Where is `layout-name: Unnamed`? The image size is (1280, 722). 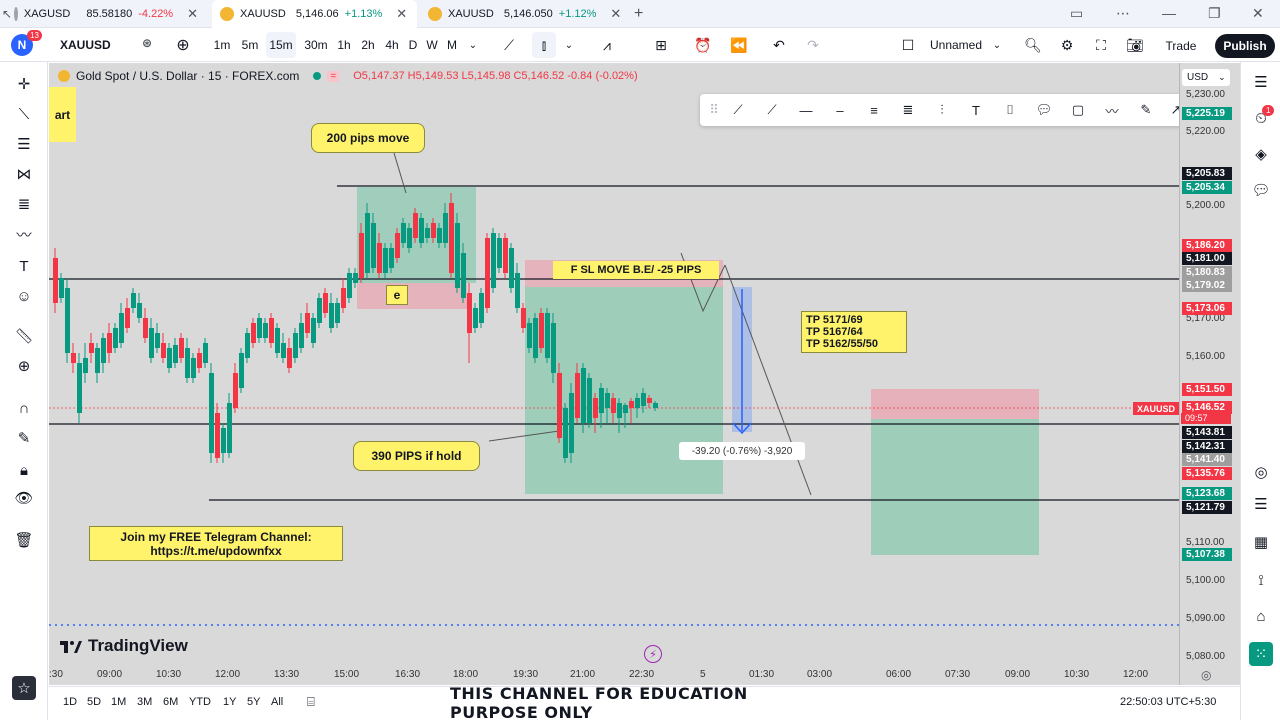 layout-name: Unnamed is located at coordinates (956, 45).